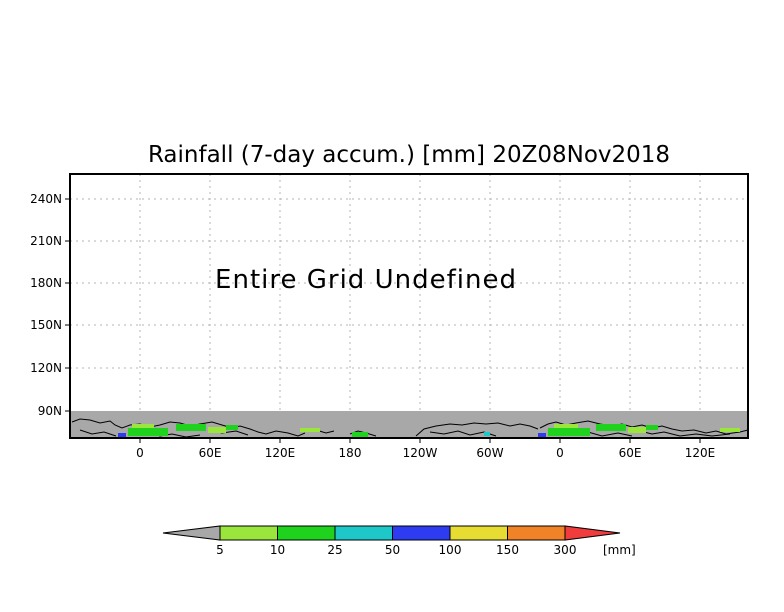 The width and height of the screenshot is (784, 612). Describe the element at coordinates (46, 283) in the screenshot. I see `latitude-label: 180N` at that location.